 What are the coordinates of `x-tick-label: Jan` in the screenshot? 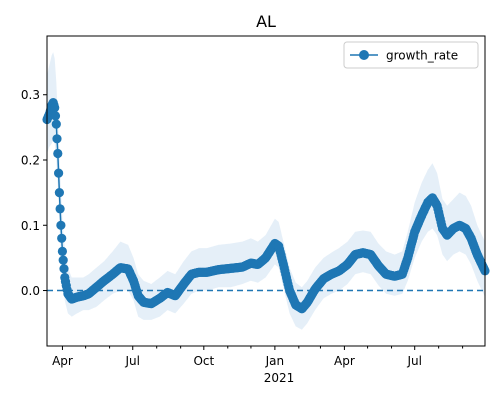 It's located at (275, 361).